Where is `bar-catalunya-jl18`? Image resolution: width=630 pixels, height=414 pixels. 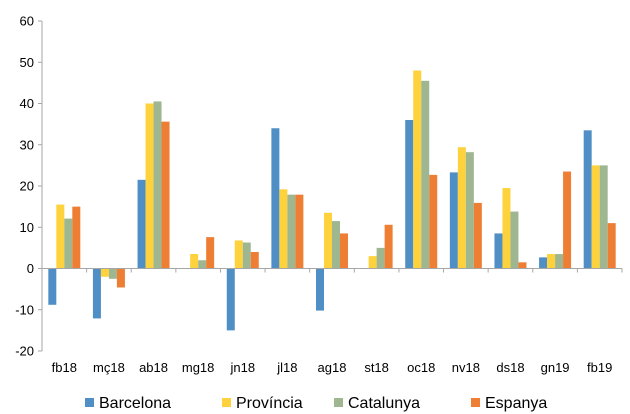 bar-catalunya-jl18 is located at coordinates (291, 231).